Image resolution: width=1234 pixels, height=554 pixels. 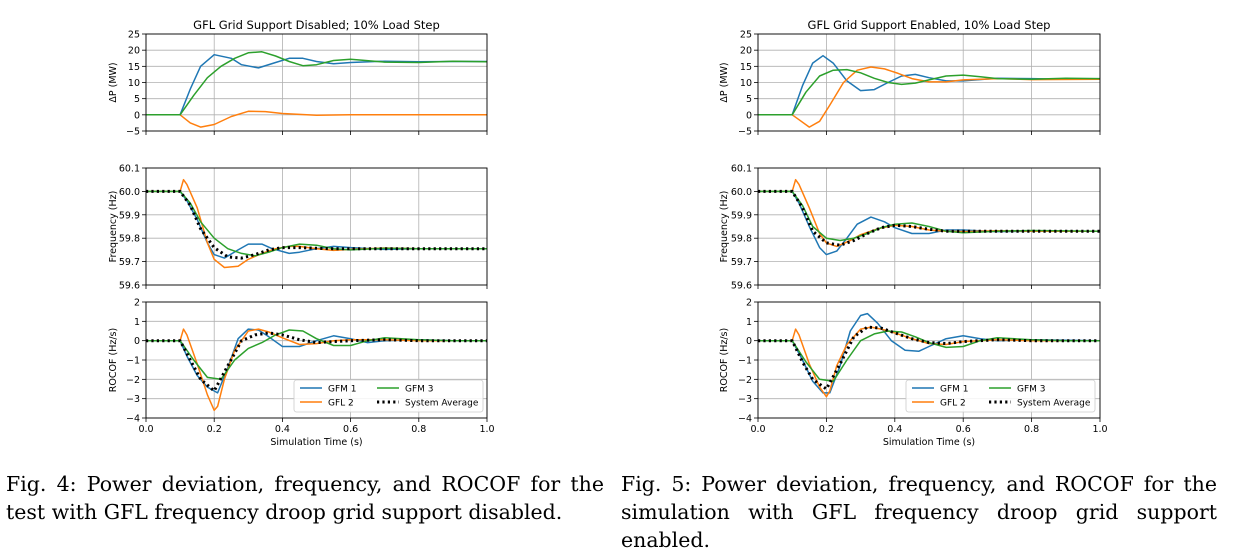 I want to click on y-tick-label: −5, so click(x=133, y=132).